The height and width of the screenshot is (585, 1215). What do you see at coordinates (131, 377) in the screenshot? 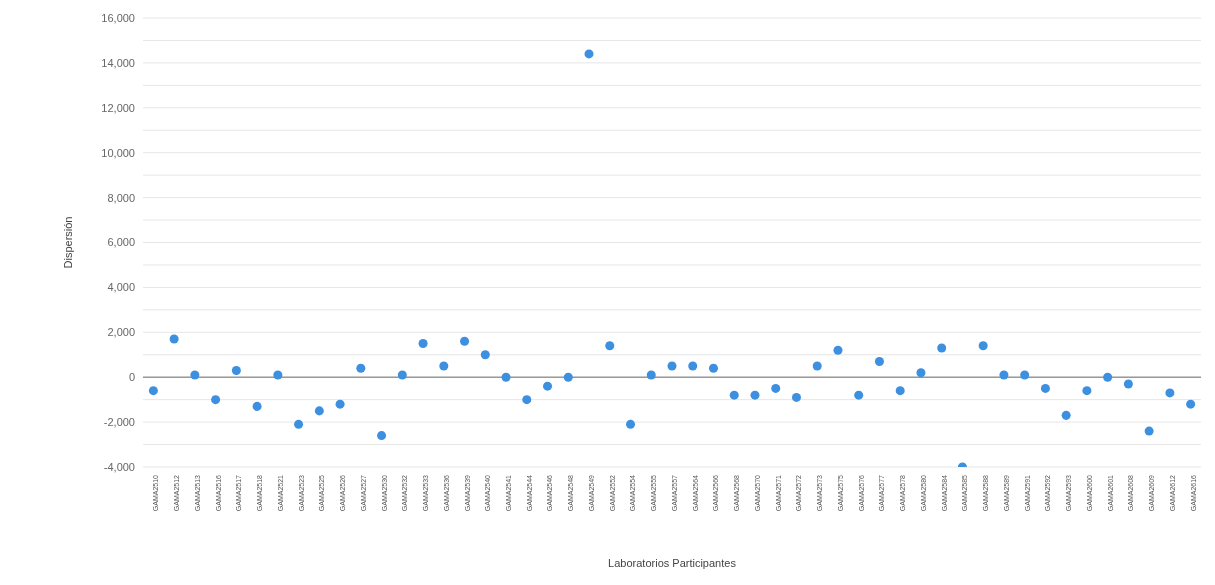
I see `y-tick-label: 0` at bounding box center [131, 377].